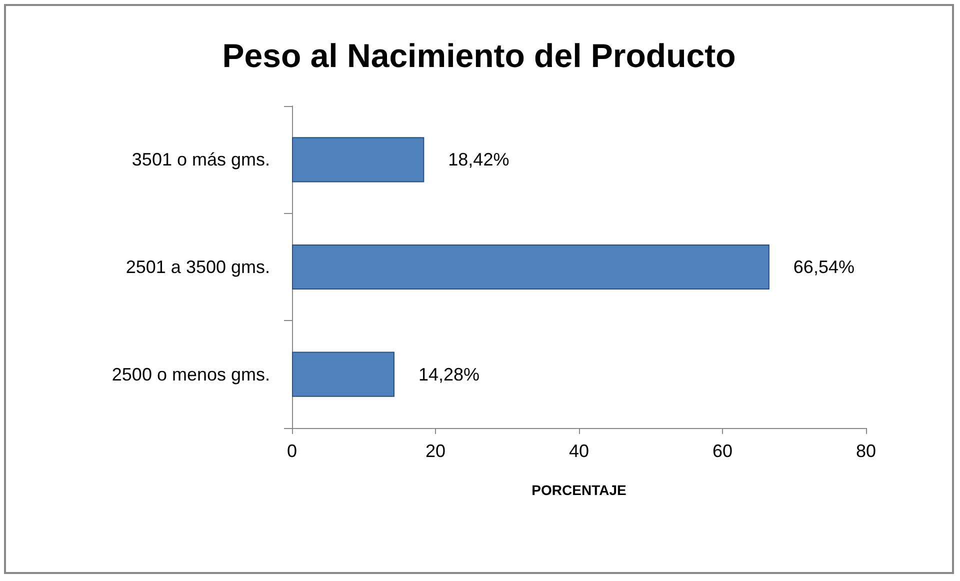  What do you see at coordinates (292, 451) in the screenshot?
I see `x-tick-label: 0` at bounding box center [292, 451].